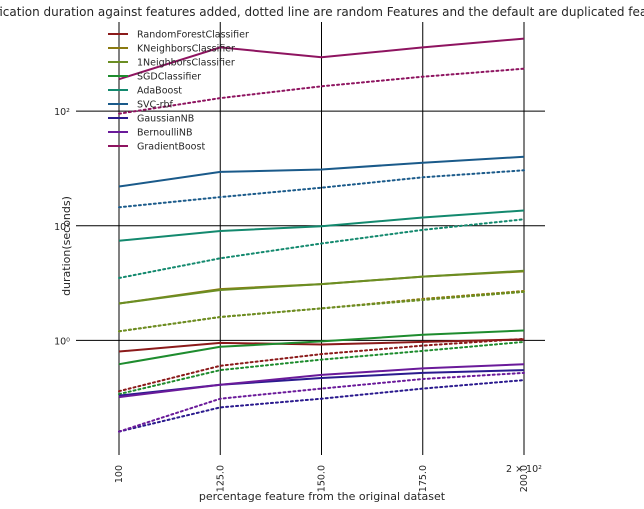 The width and height of the screenshot is (644, 509). I want to click on x-offset-label: 2 × 10², so click(524, 469).